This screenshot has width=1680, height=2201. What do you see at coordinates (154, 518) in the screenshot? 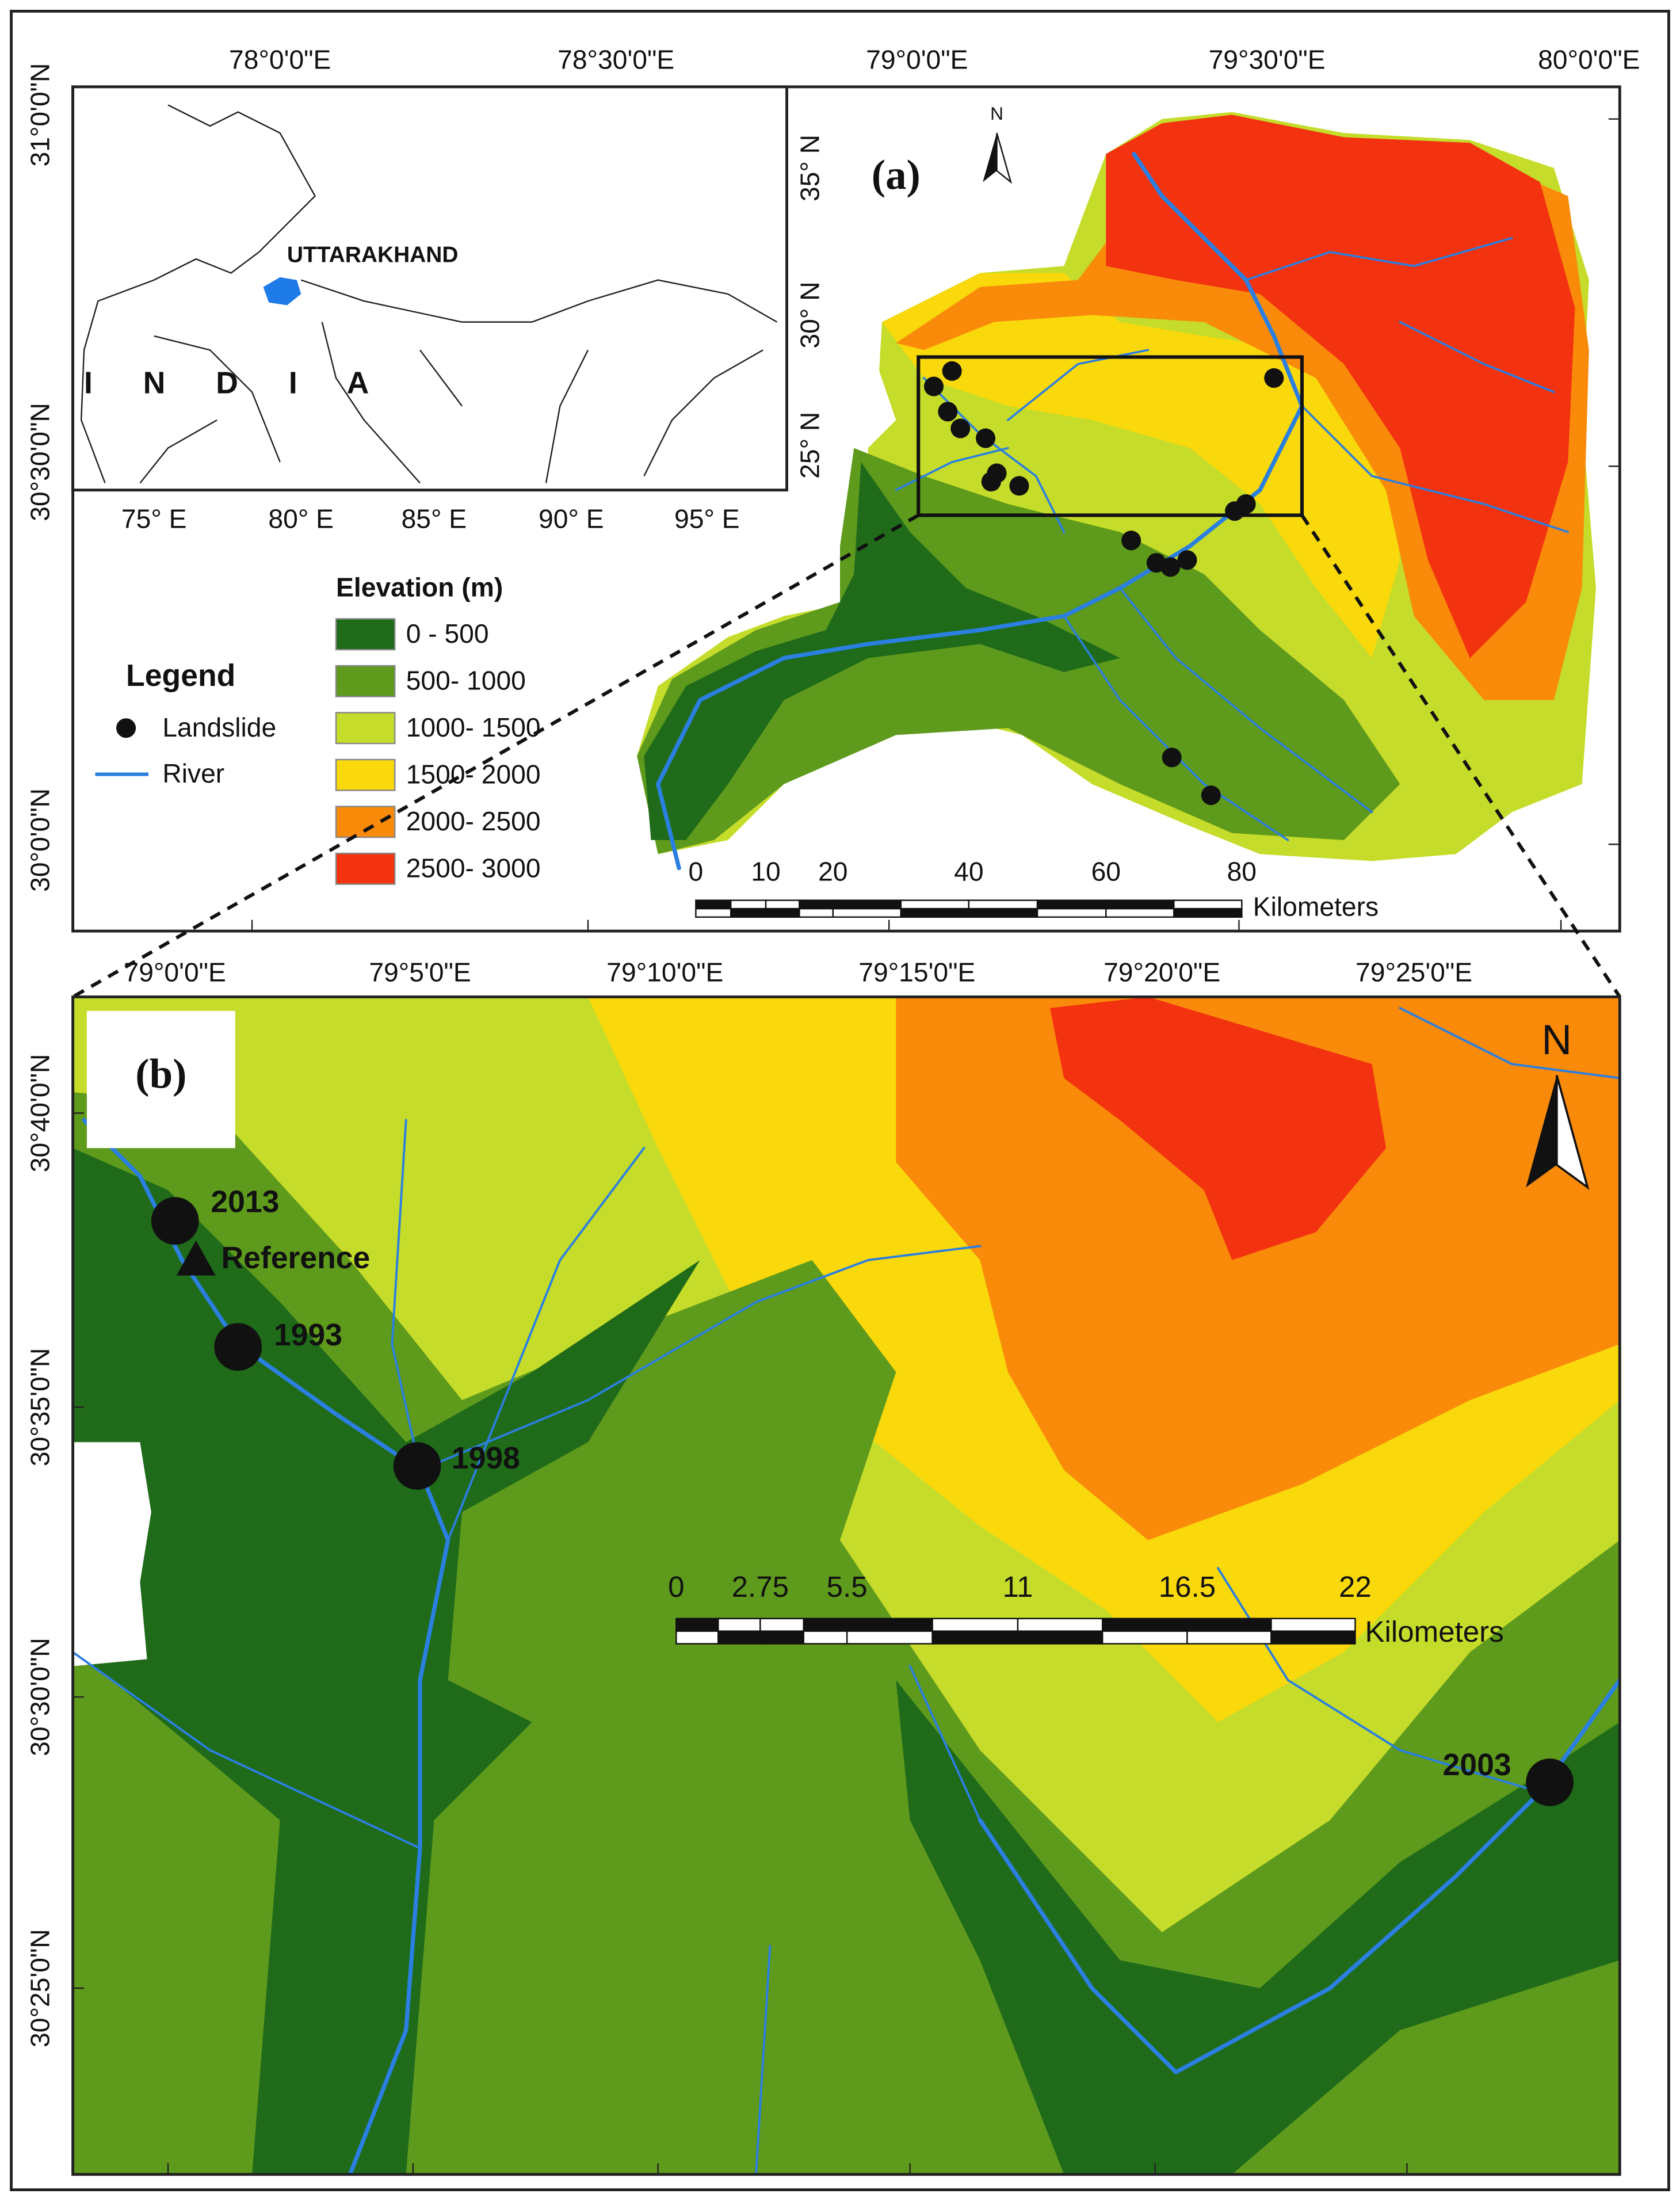
I see `inset-x-label: 75° E` at bounding box center [154, 518].